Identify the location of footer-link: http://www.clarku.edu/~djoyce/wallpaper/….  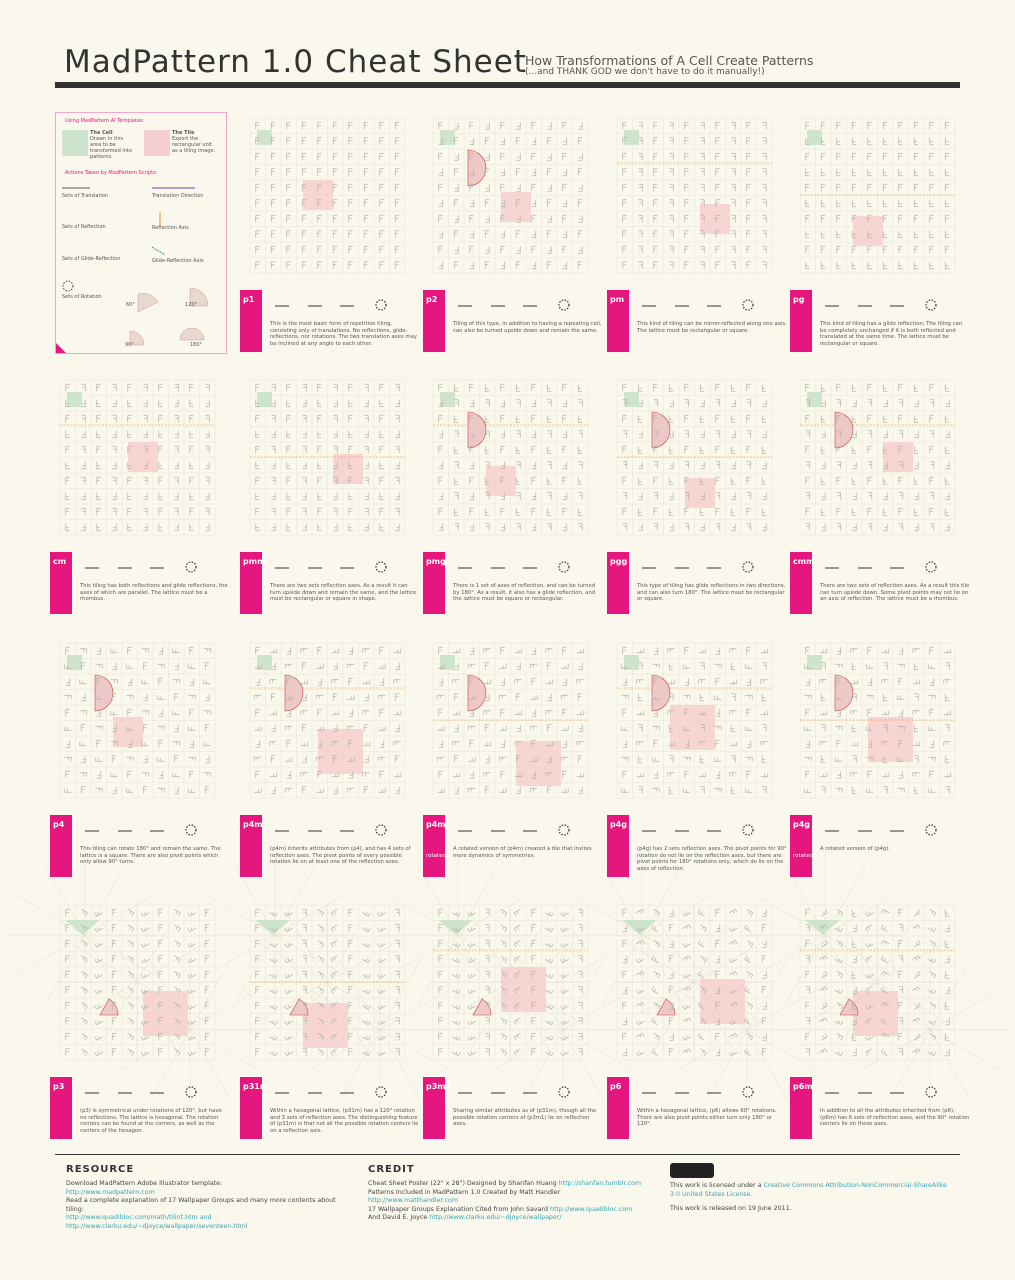
(157, 1226).